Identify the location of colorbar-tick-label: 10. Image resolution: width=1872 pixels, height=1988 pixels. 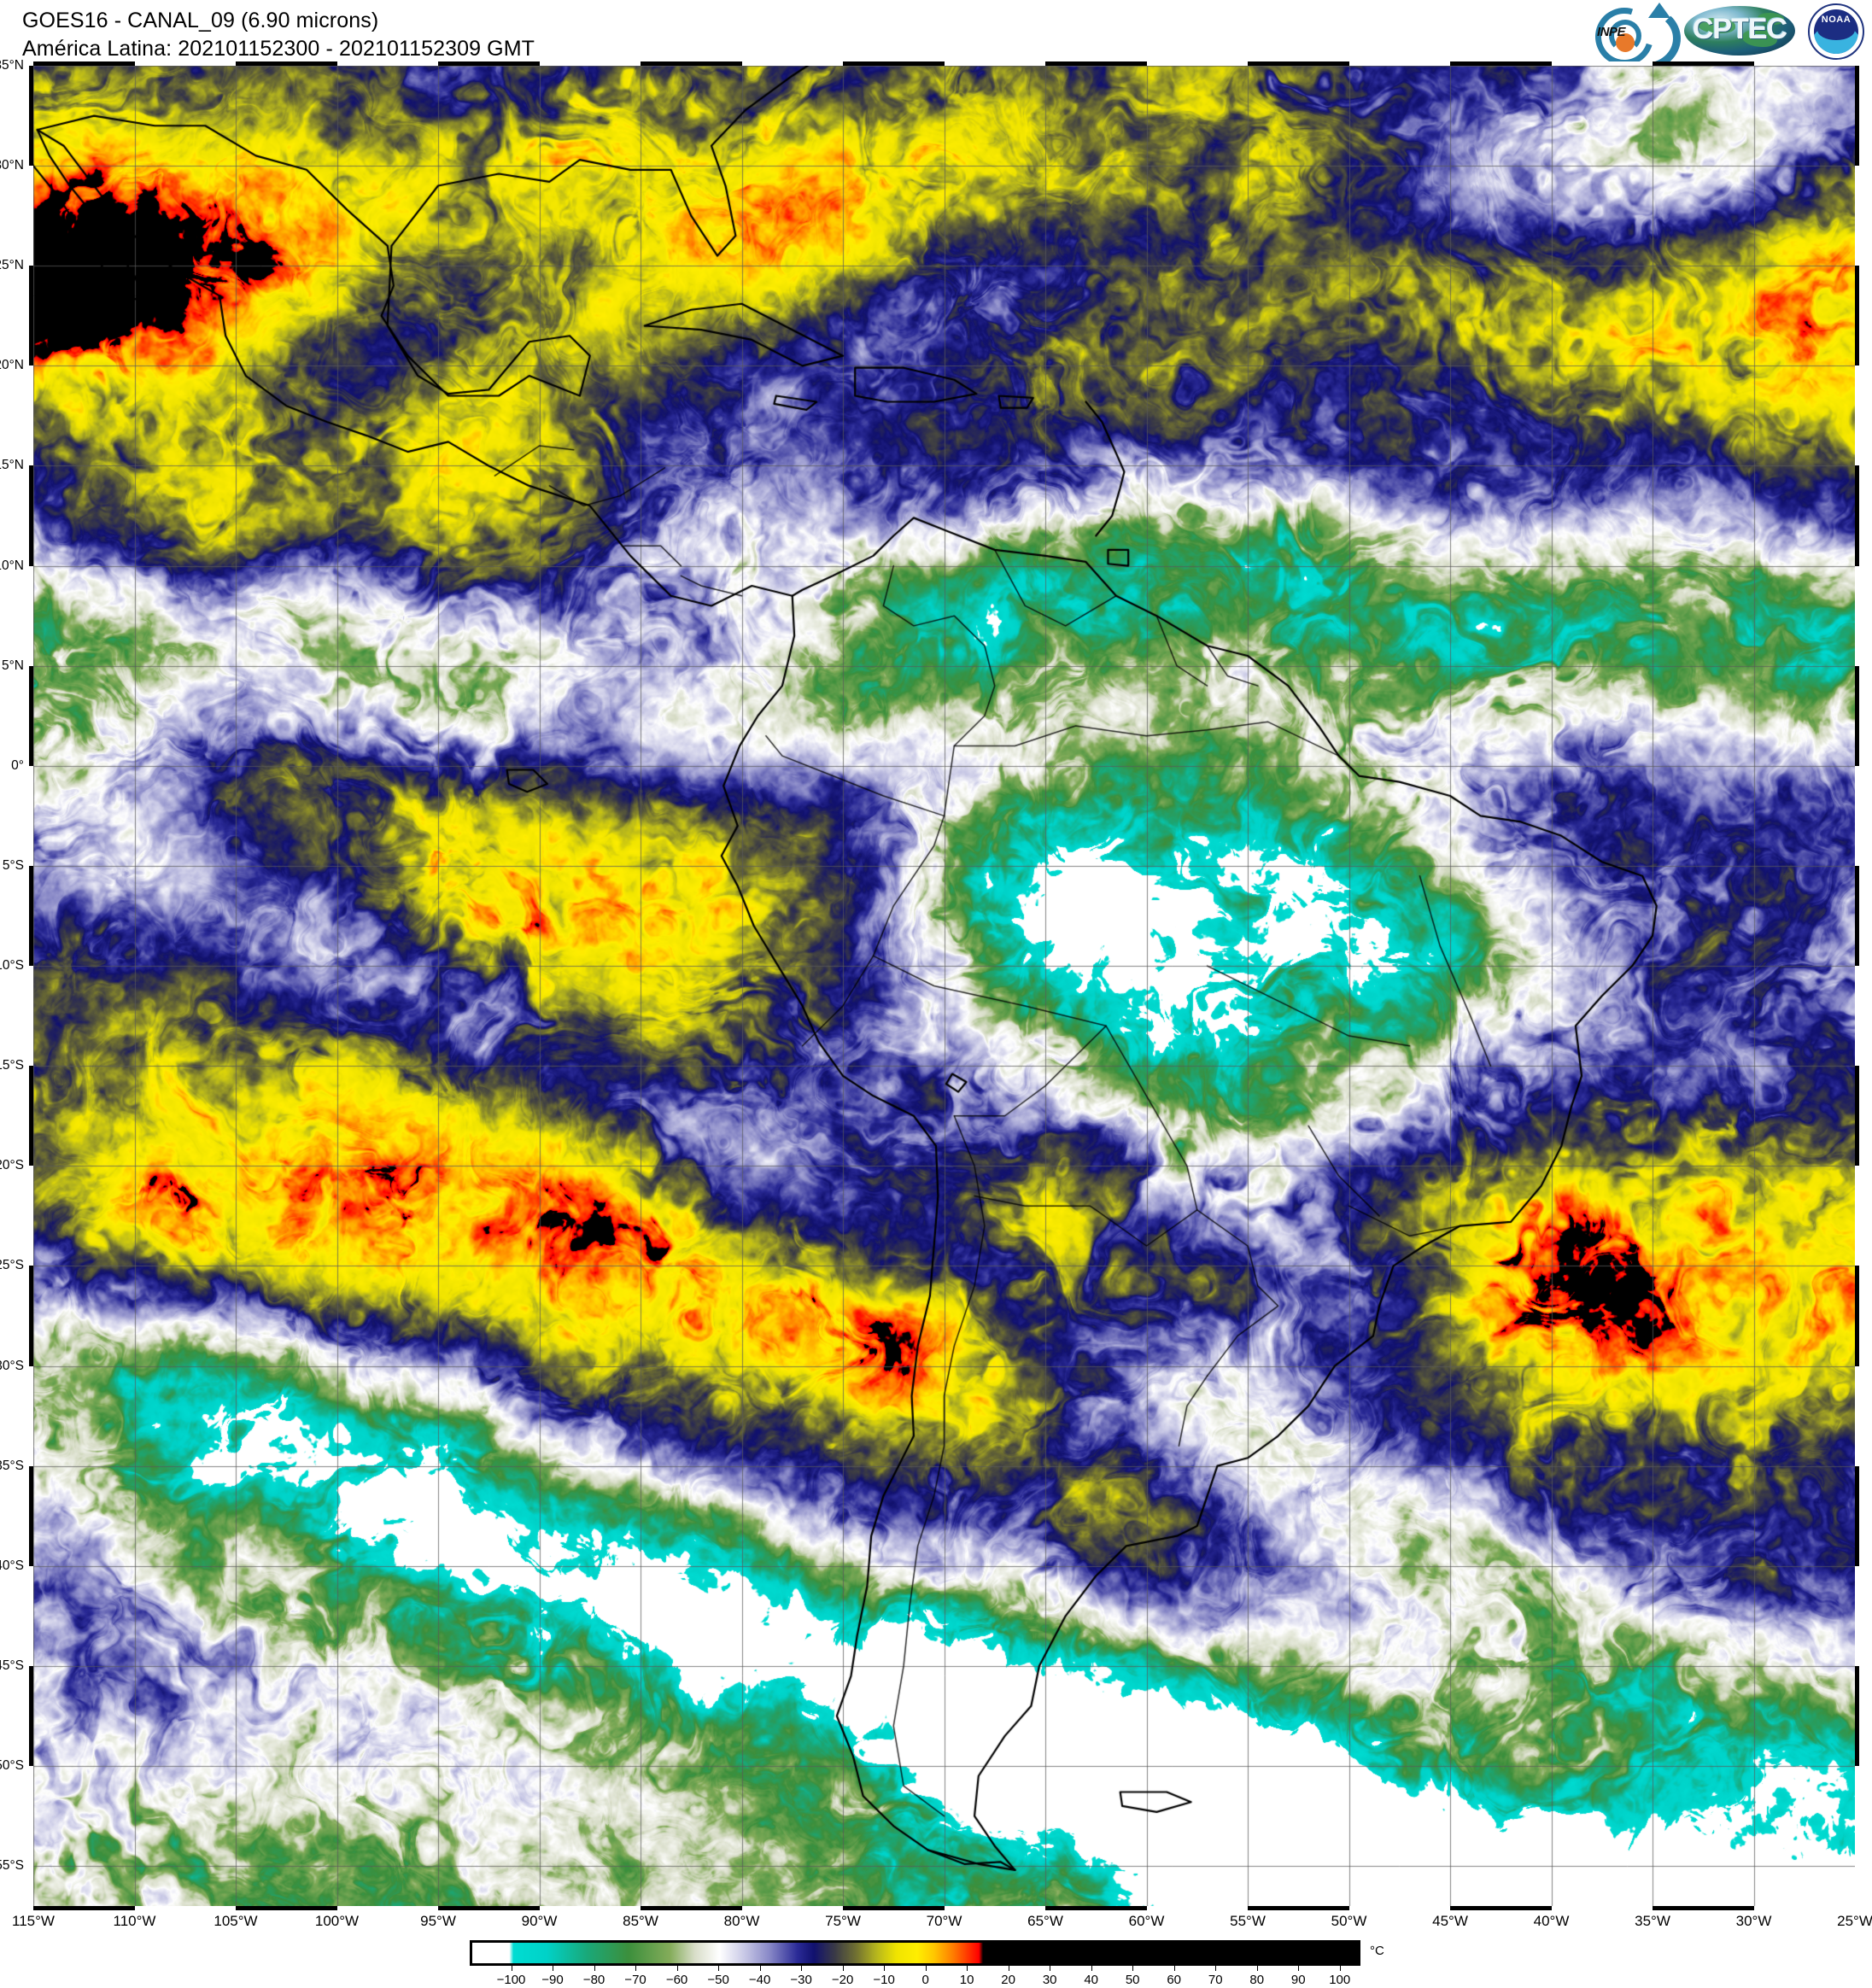
(966, 1980).